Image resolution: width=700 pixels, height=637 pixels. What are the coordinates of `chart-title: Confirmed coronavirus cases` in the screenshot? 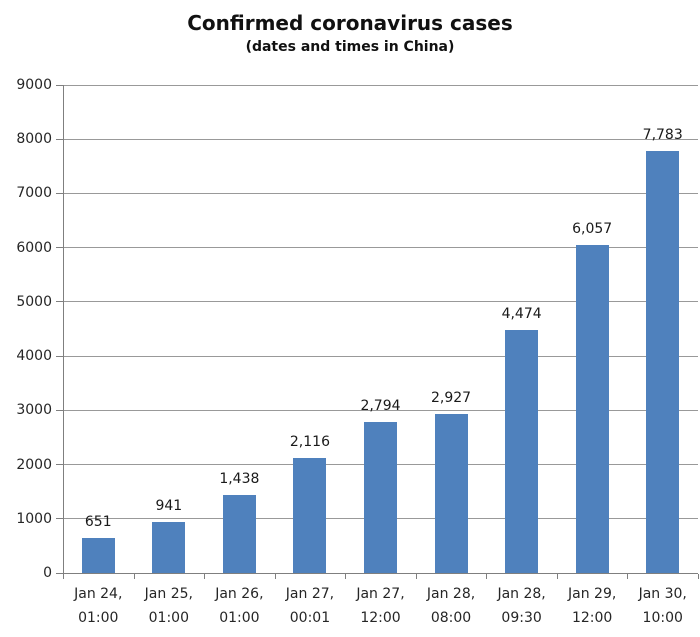 It's located at (350, 23).